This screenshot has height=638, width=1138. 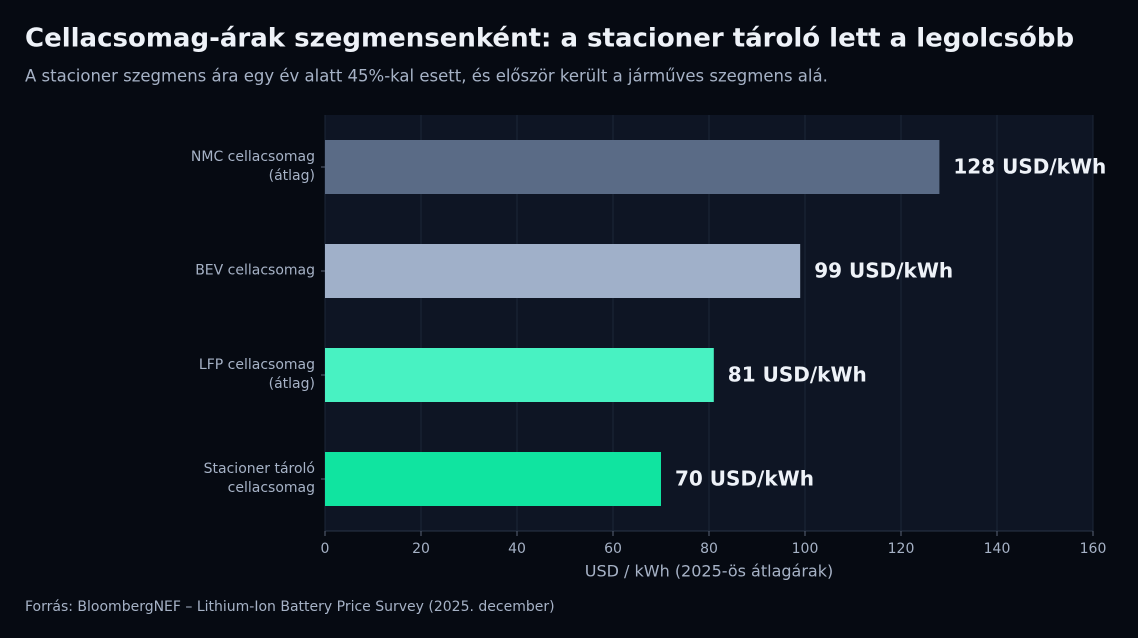 I want to click on value-label: 81 USD/kWh, so click(x=797, y=375).